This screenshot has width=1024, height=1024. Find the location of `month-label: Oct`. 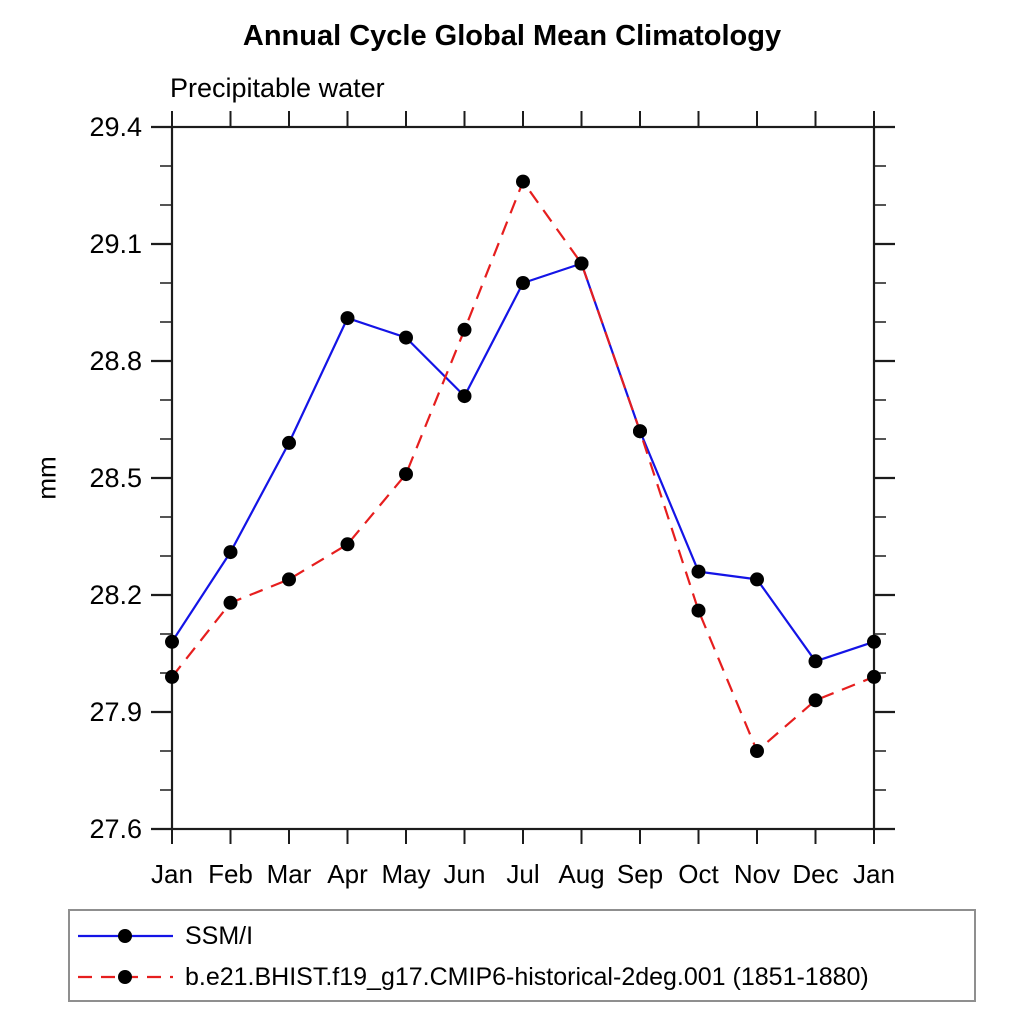

month-label: Oct is located at coordinates (698, 874).